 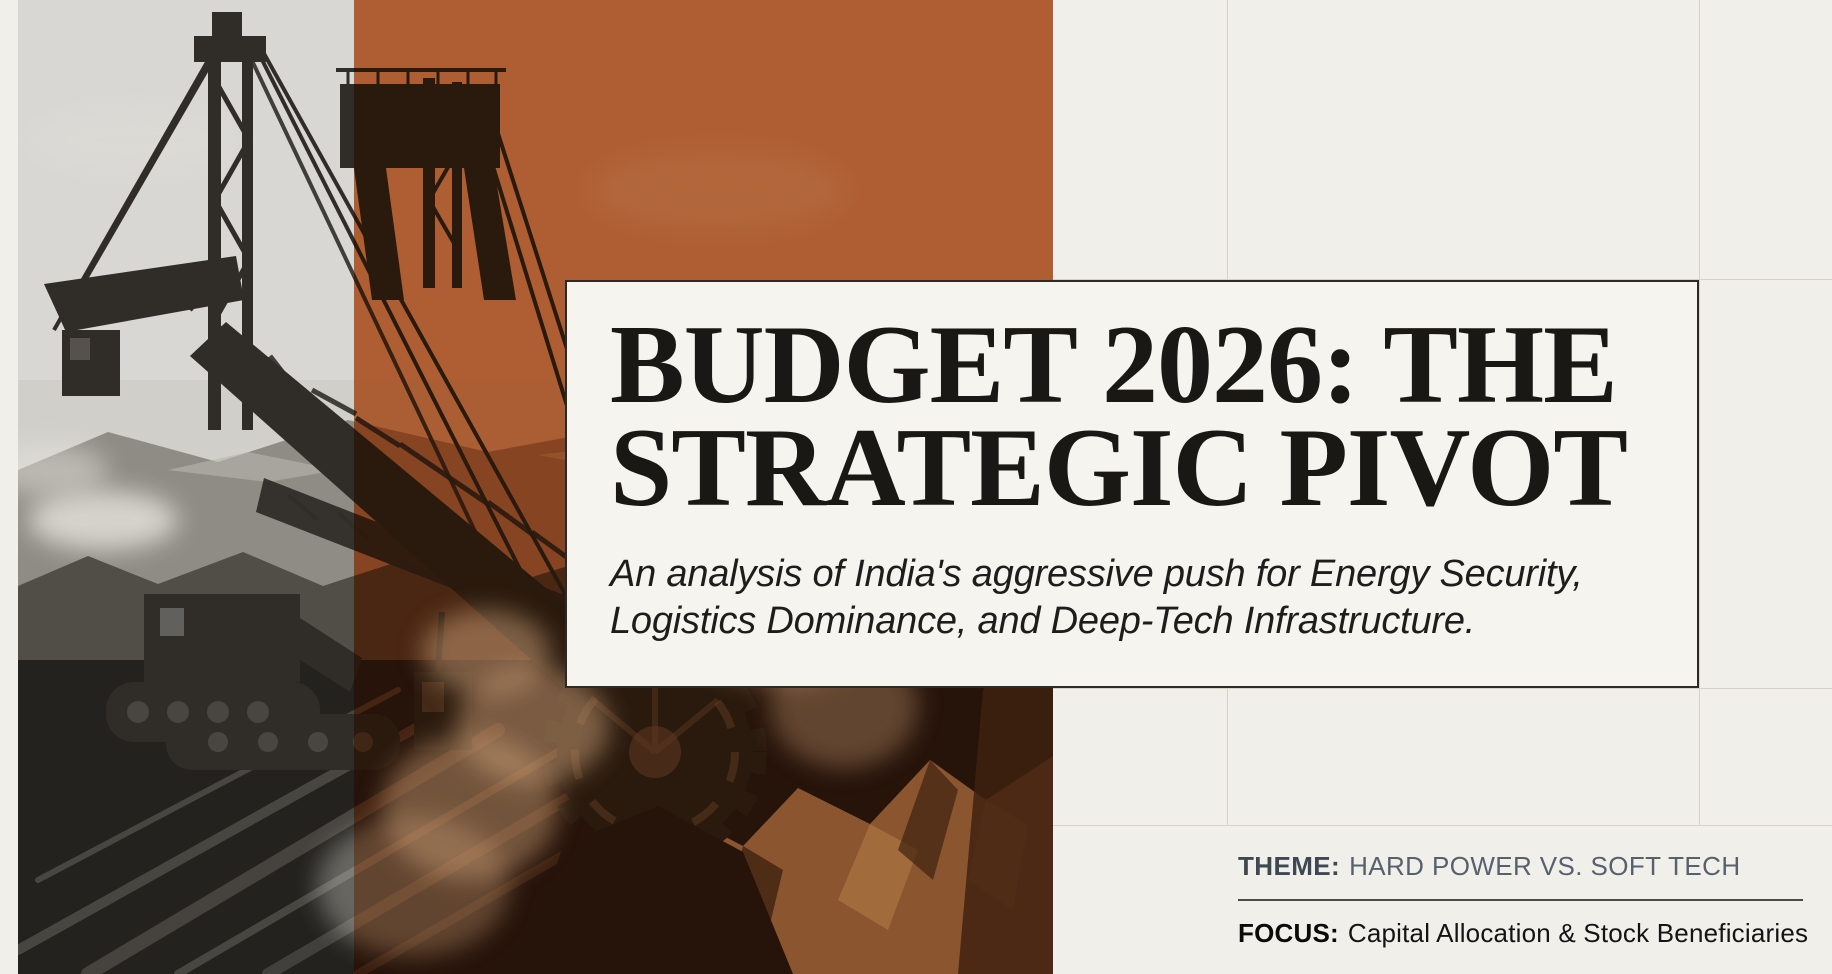 I want to click on title-line-2: STRATEGIC PIVOT, so click(x=1119, y=468).